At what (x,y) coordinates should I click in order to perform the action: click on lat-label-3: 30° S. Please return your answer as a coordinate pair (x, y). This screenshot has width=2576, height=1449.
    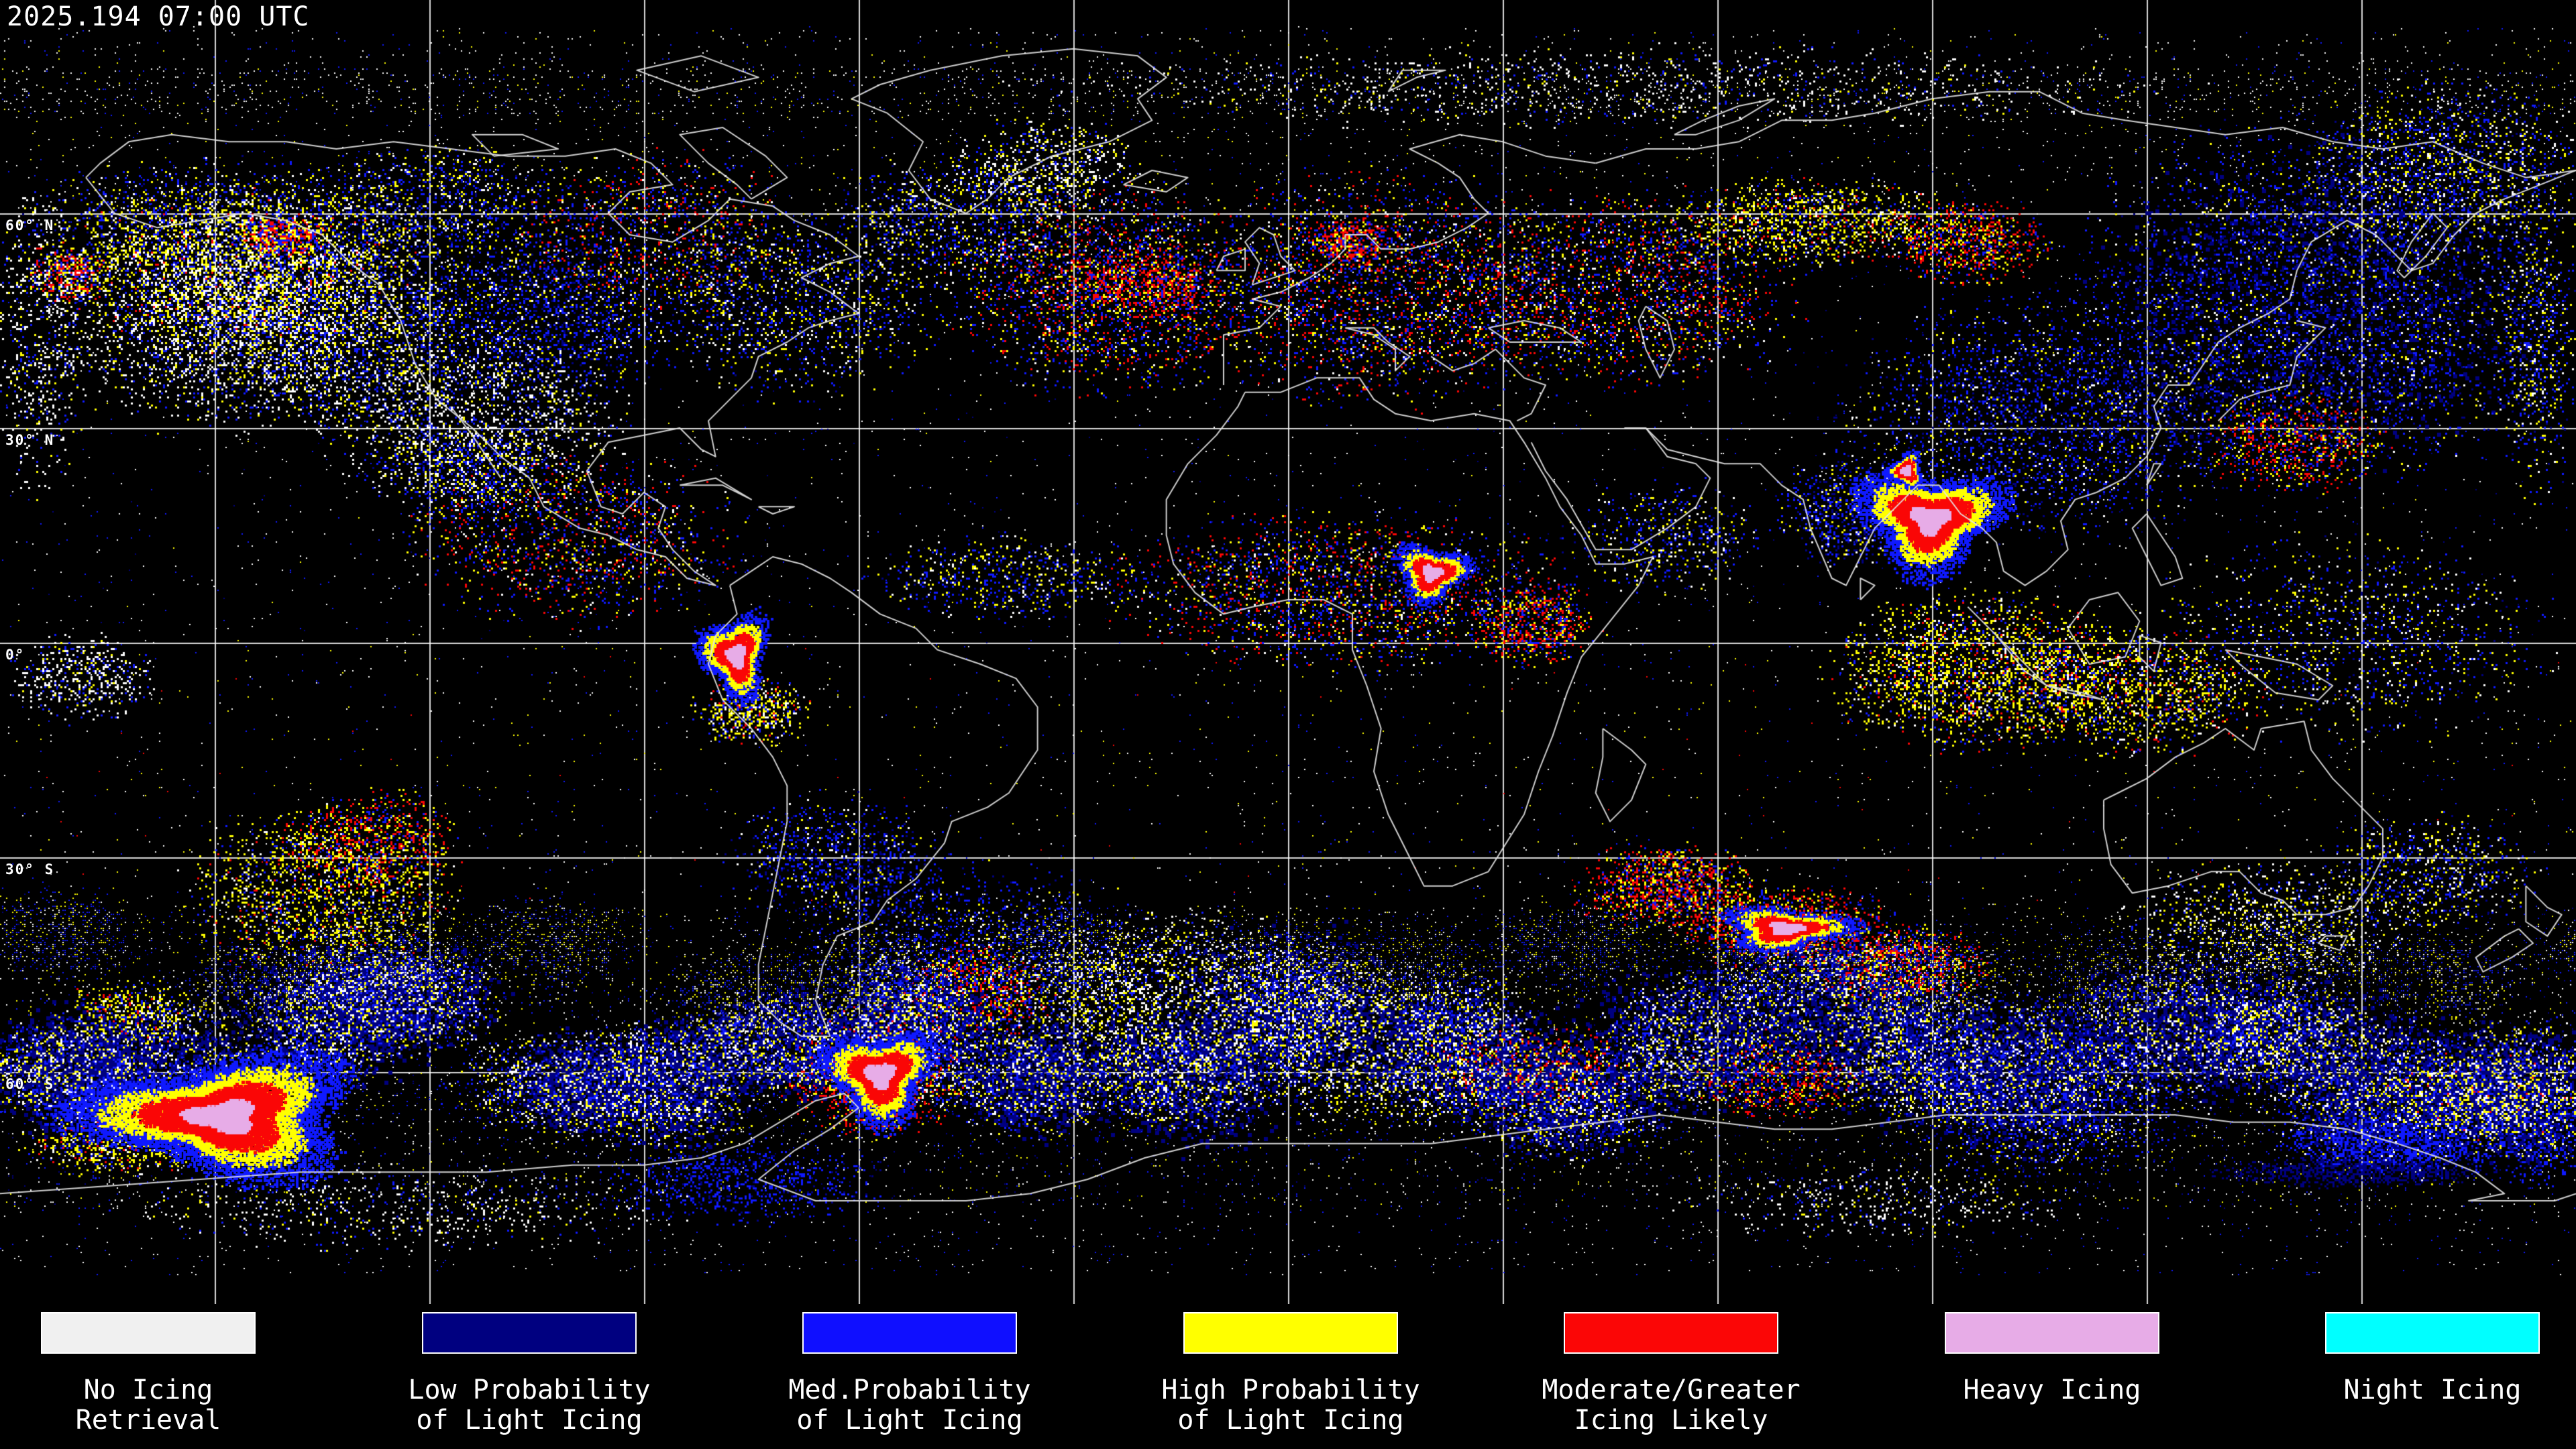
    Looking at the image, I should click on (30, 869).